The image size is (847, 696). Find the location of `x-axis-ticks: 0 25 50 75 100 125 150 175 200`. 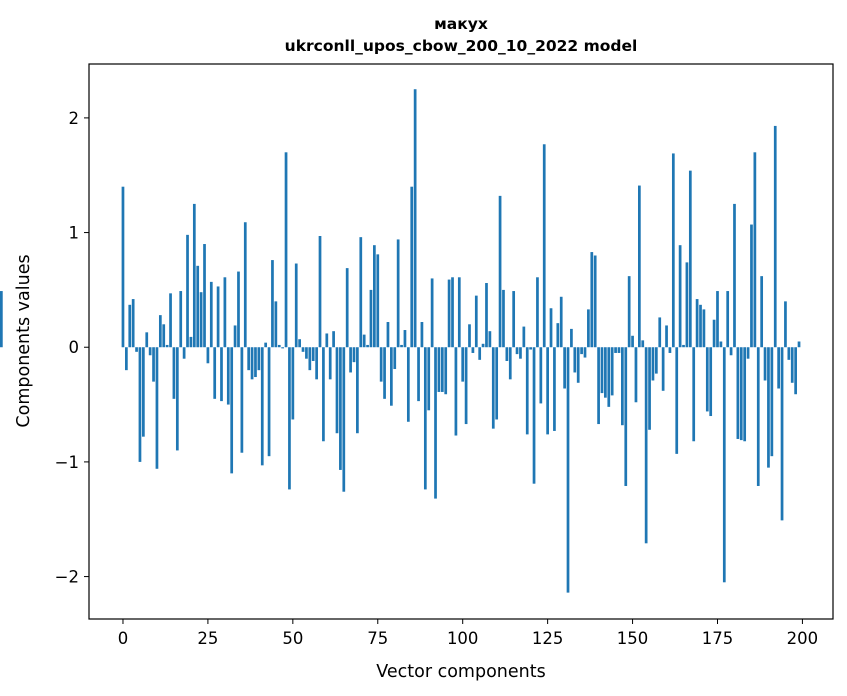

x-axis-ticks: 0 25 50 75 100 125 150 175 200 is located at coordinates (468, 633).